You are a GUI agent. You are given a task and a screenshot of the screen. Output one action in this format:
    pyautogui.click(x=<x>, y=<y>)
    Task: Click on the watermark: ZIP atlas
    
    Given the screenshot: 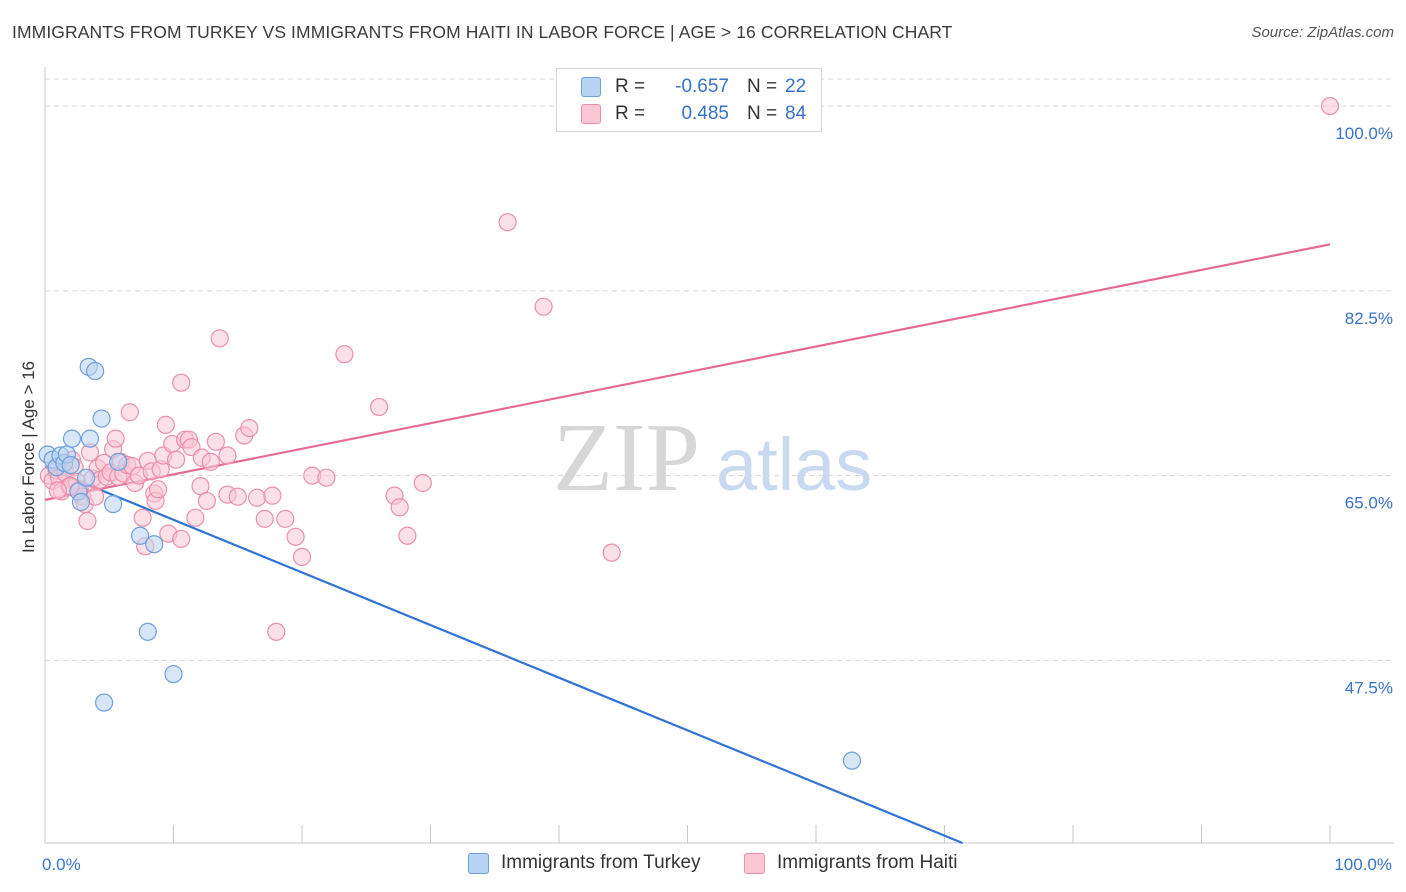 What is the action you would take?
    pyautogui.click(x=712, y=458)
    